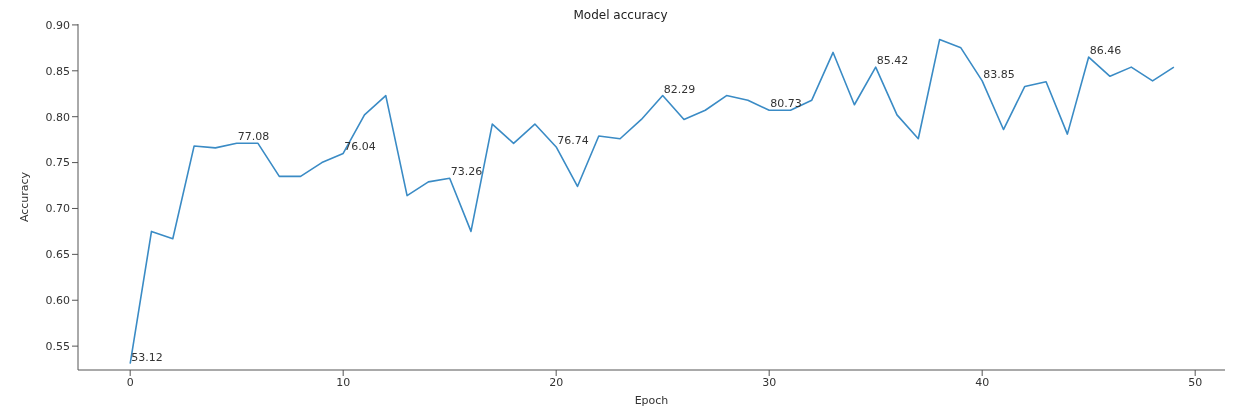  I want to click on y-axis-title: Accuracy, so click(24, 197).